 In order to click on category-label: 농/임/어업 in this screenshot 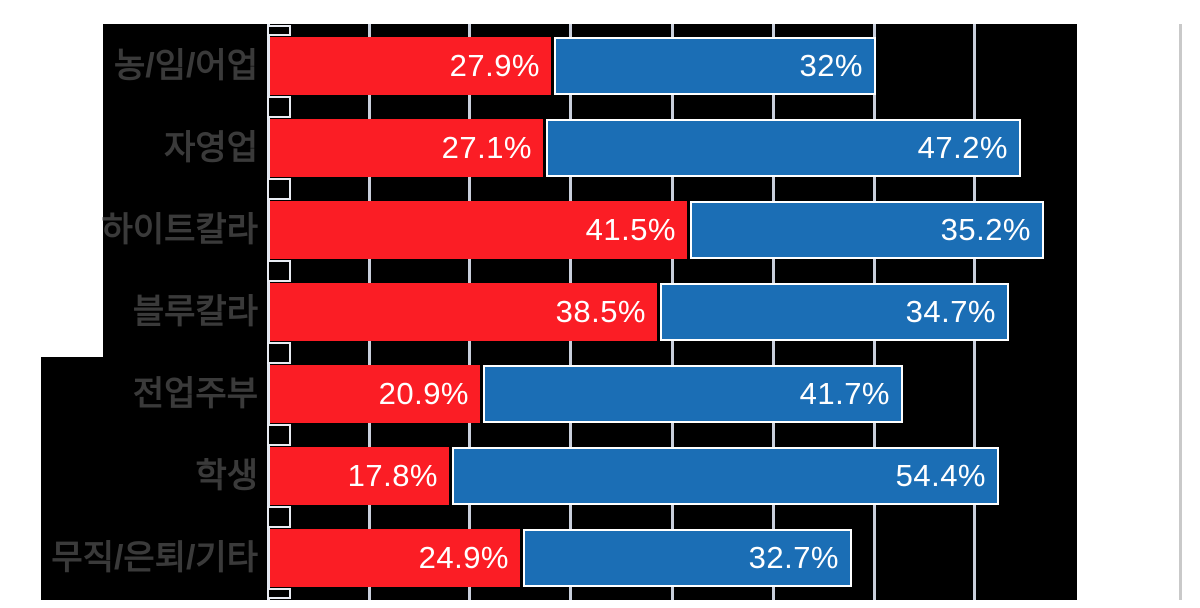, I will do `click(185, 66)`.